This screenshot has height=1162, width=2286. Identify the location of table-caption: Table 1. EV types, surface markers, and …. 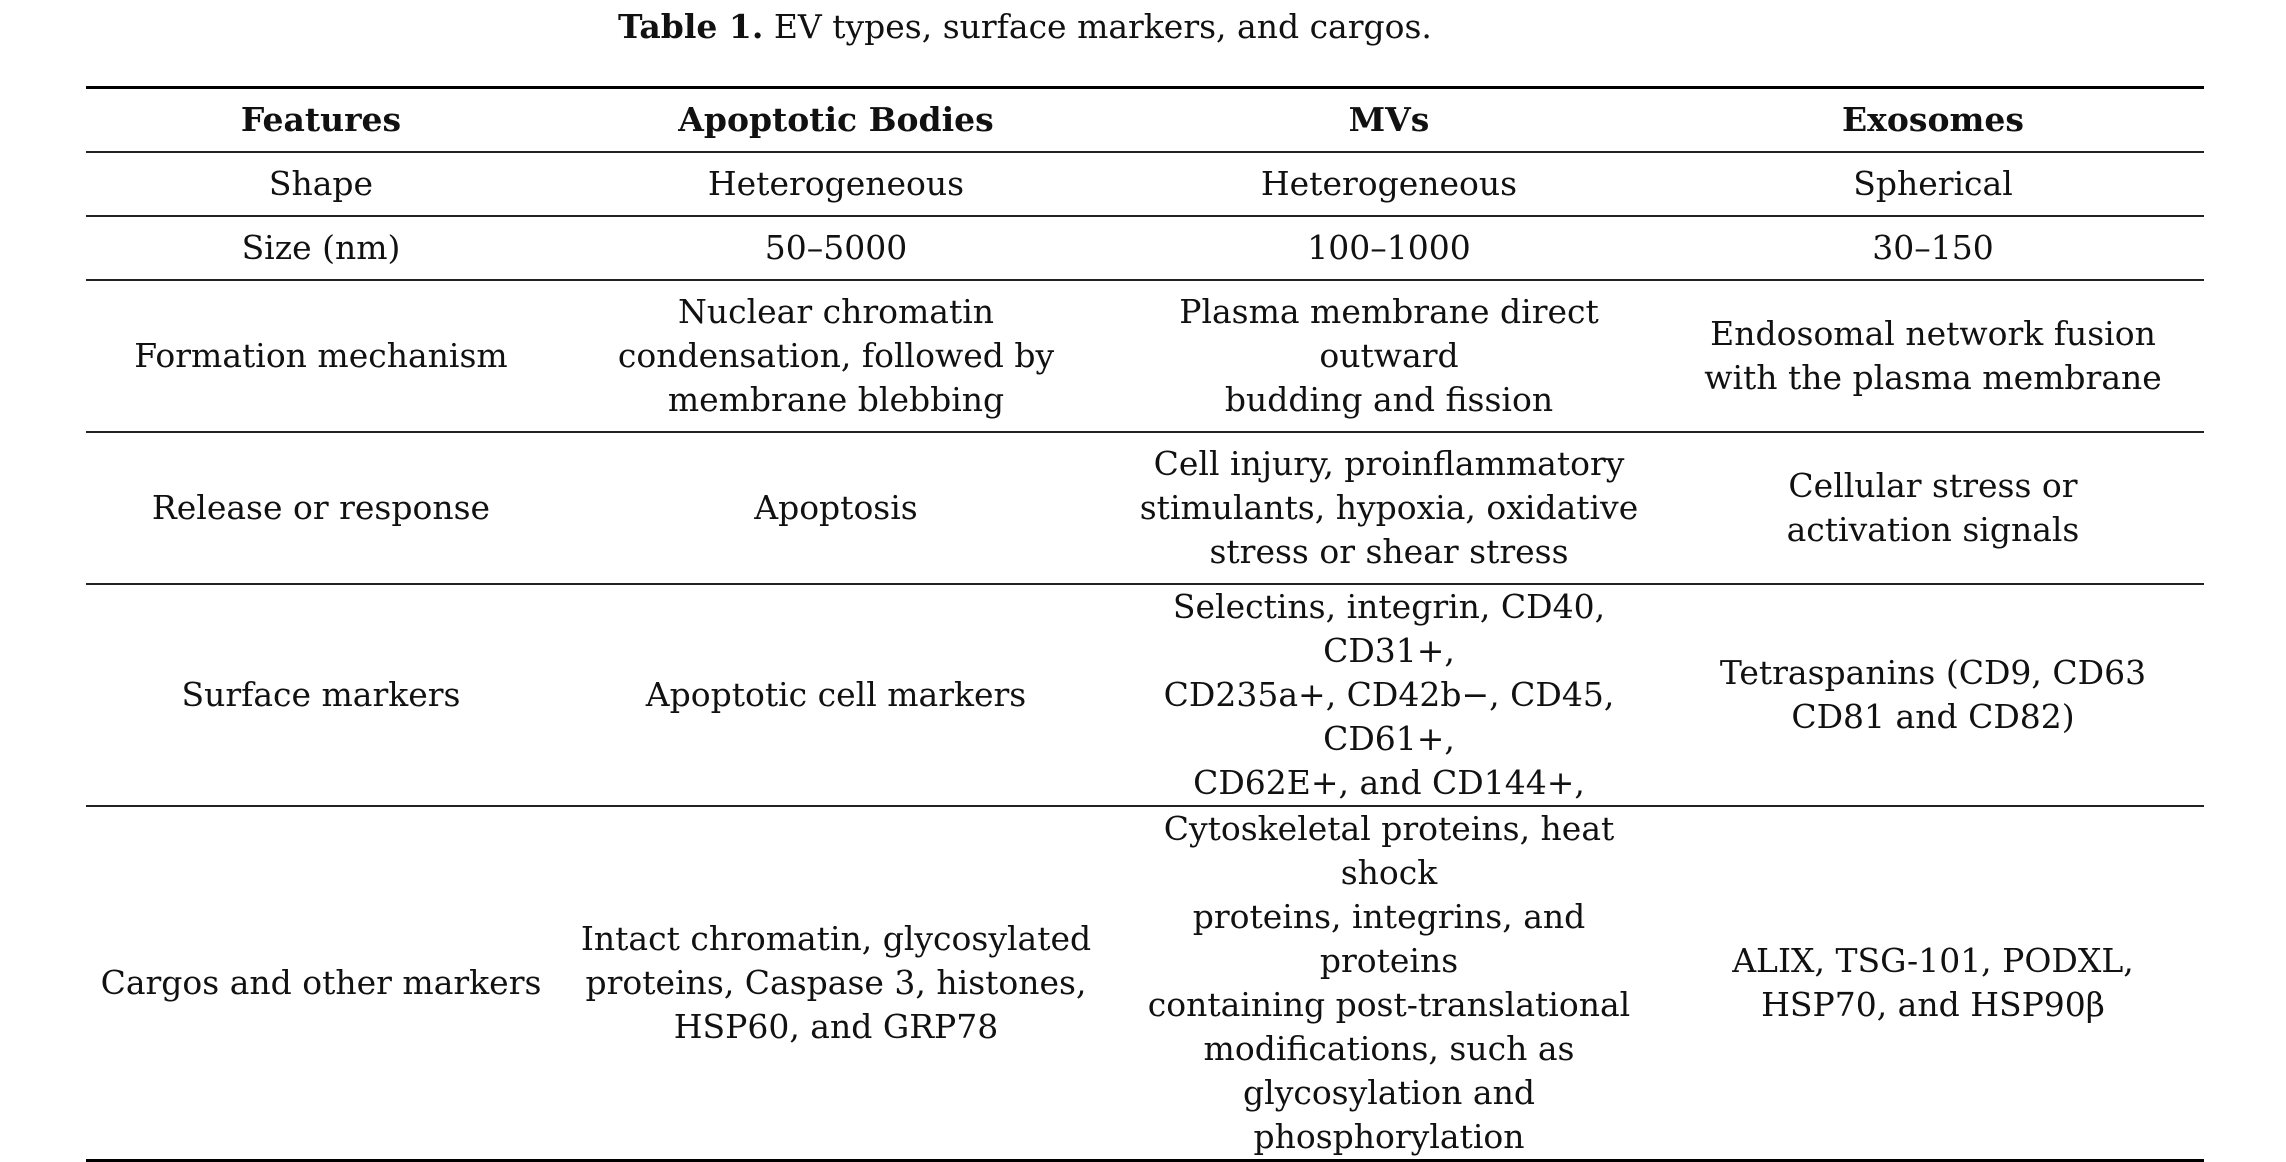
(1025, 27).